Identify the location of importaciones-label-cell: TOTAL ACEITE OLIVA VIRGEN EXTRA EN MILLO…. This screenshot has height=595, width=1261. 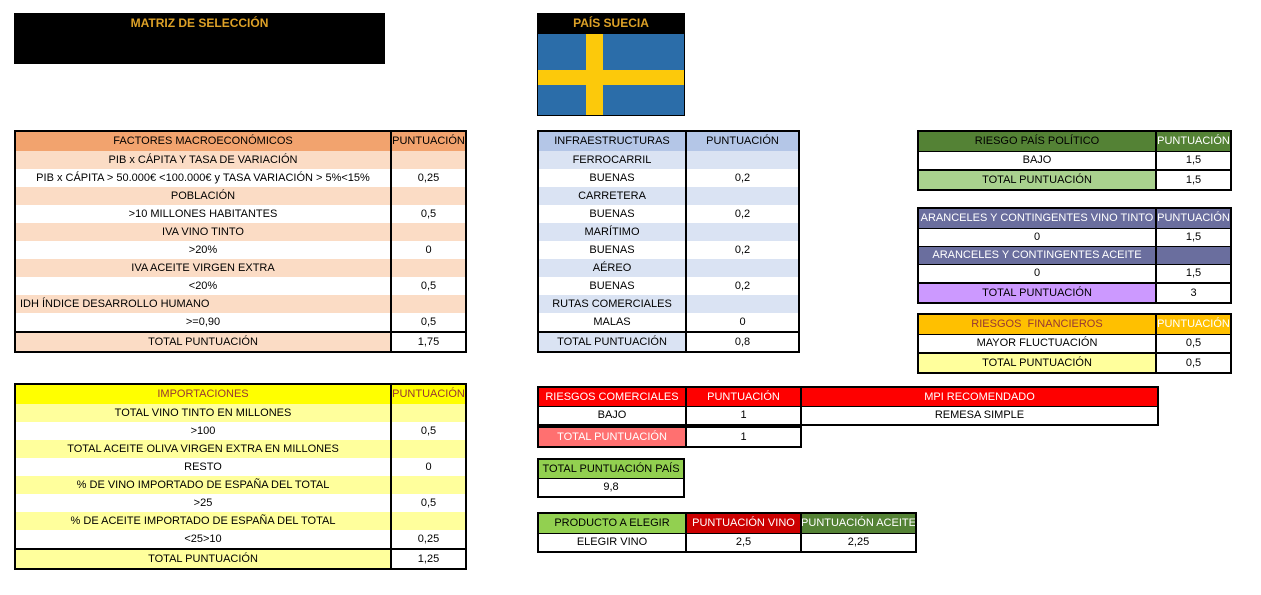
(203, 449).